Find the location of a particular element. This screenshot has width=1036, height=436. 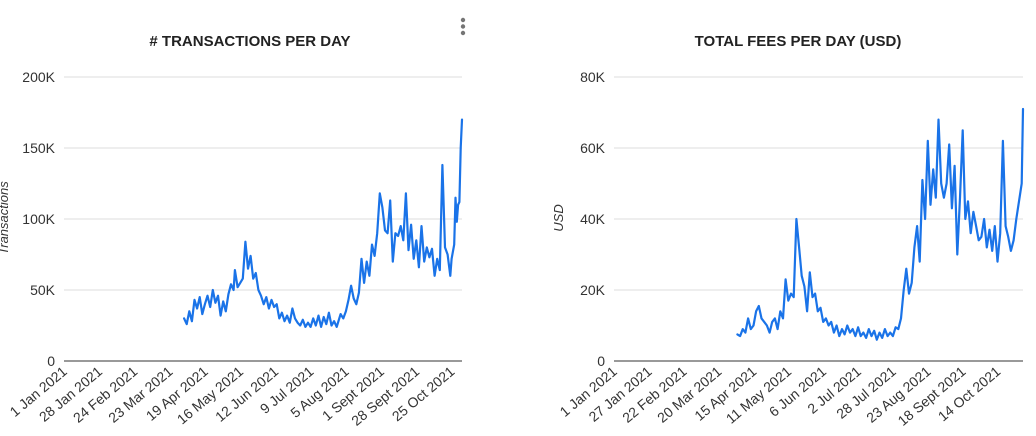

y-tick-label: 150K is located at coordinates (38, 148).